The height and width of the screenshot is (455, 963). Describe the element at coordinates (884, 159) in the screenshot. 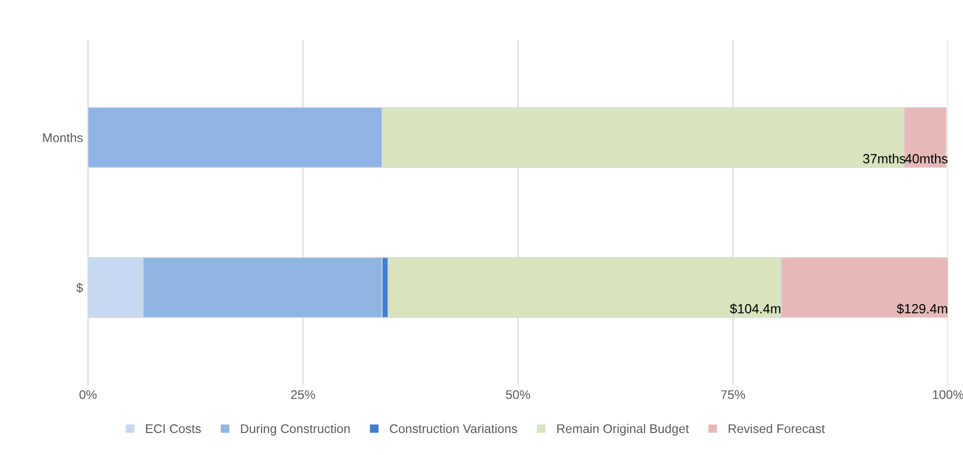

I see `annotation: 37mths` at that location.